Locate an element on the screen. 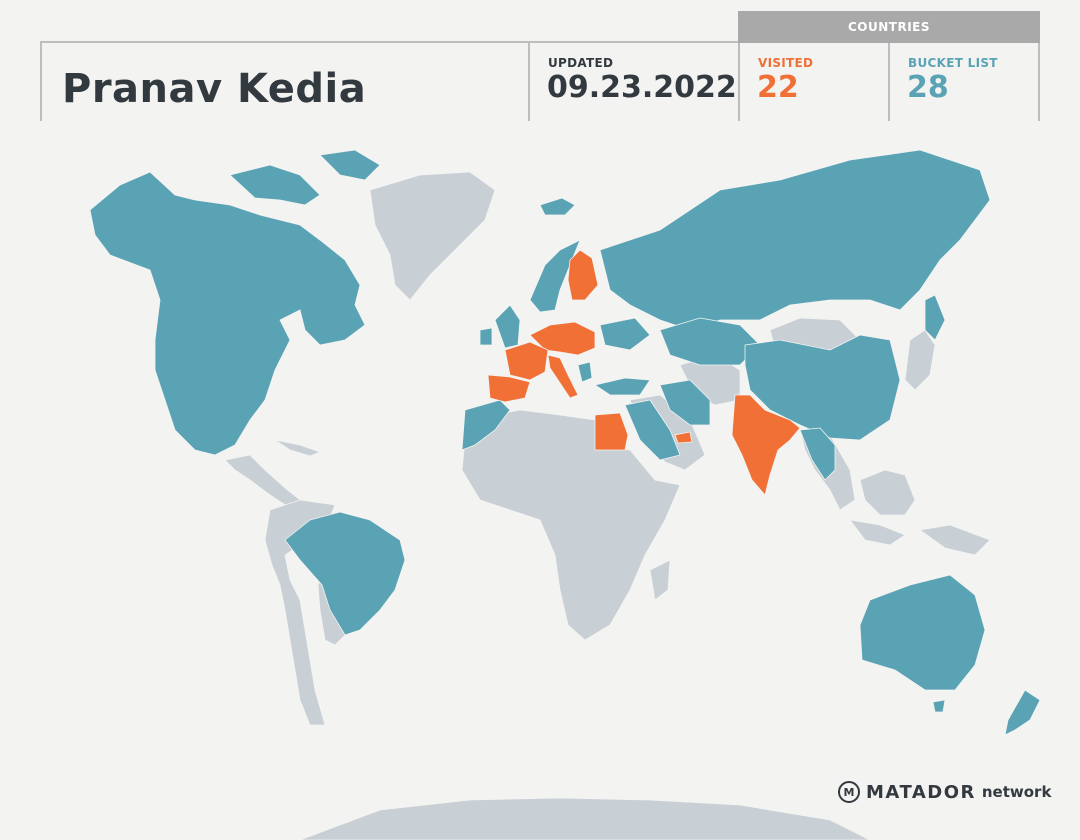 This screenshot has width=1080, height=840. logo-suffix: network is located at coordinates (1016, 792).